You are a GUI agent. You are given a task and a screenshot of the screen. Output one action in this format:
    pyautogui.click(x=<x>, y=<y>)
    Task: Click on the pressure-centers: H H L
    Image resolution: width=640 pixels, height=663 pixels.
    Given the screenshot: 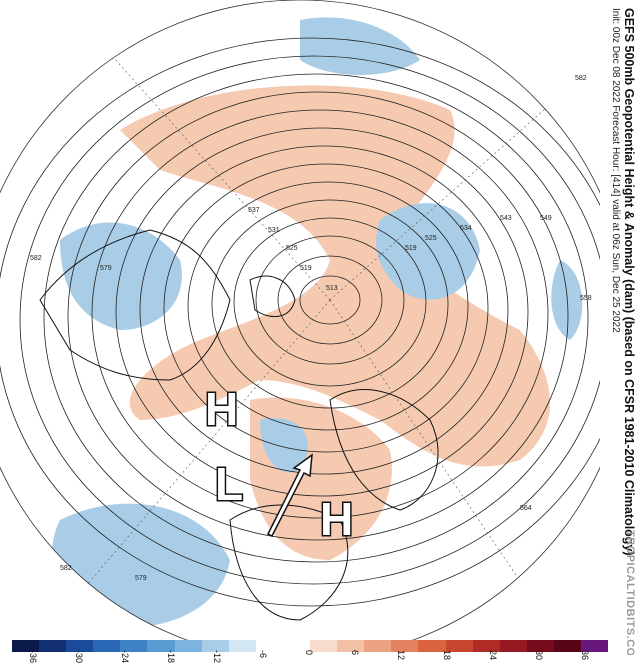 What is the action you would take?
    pyautogui.click(x=279, y=464)
    